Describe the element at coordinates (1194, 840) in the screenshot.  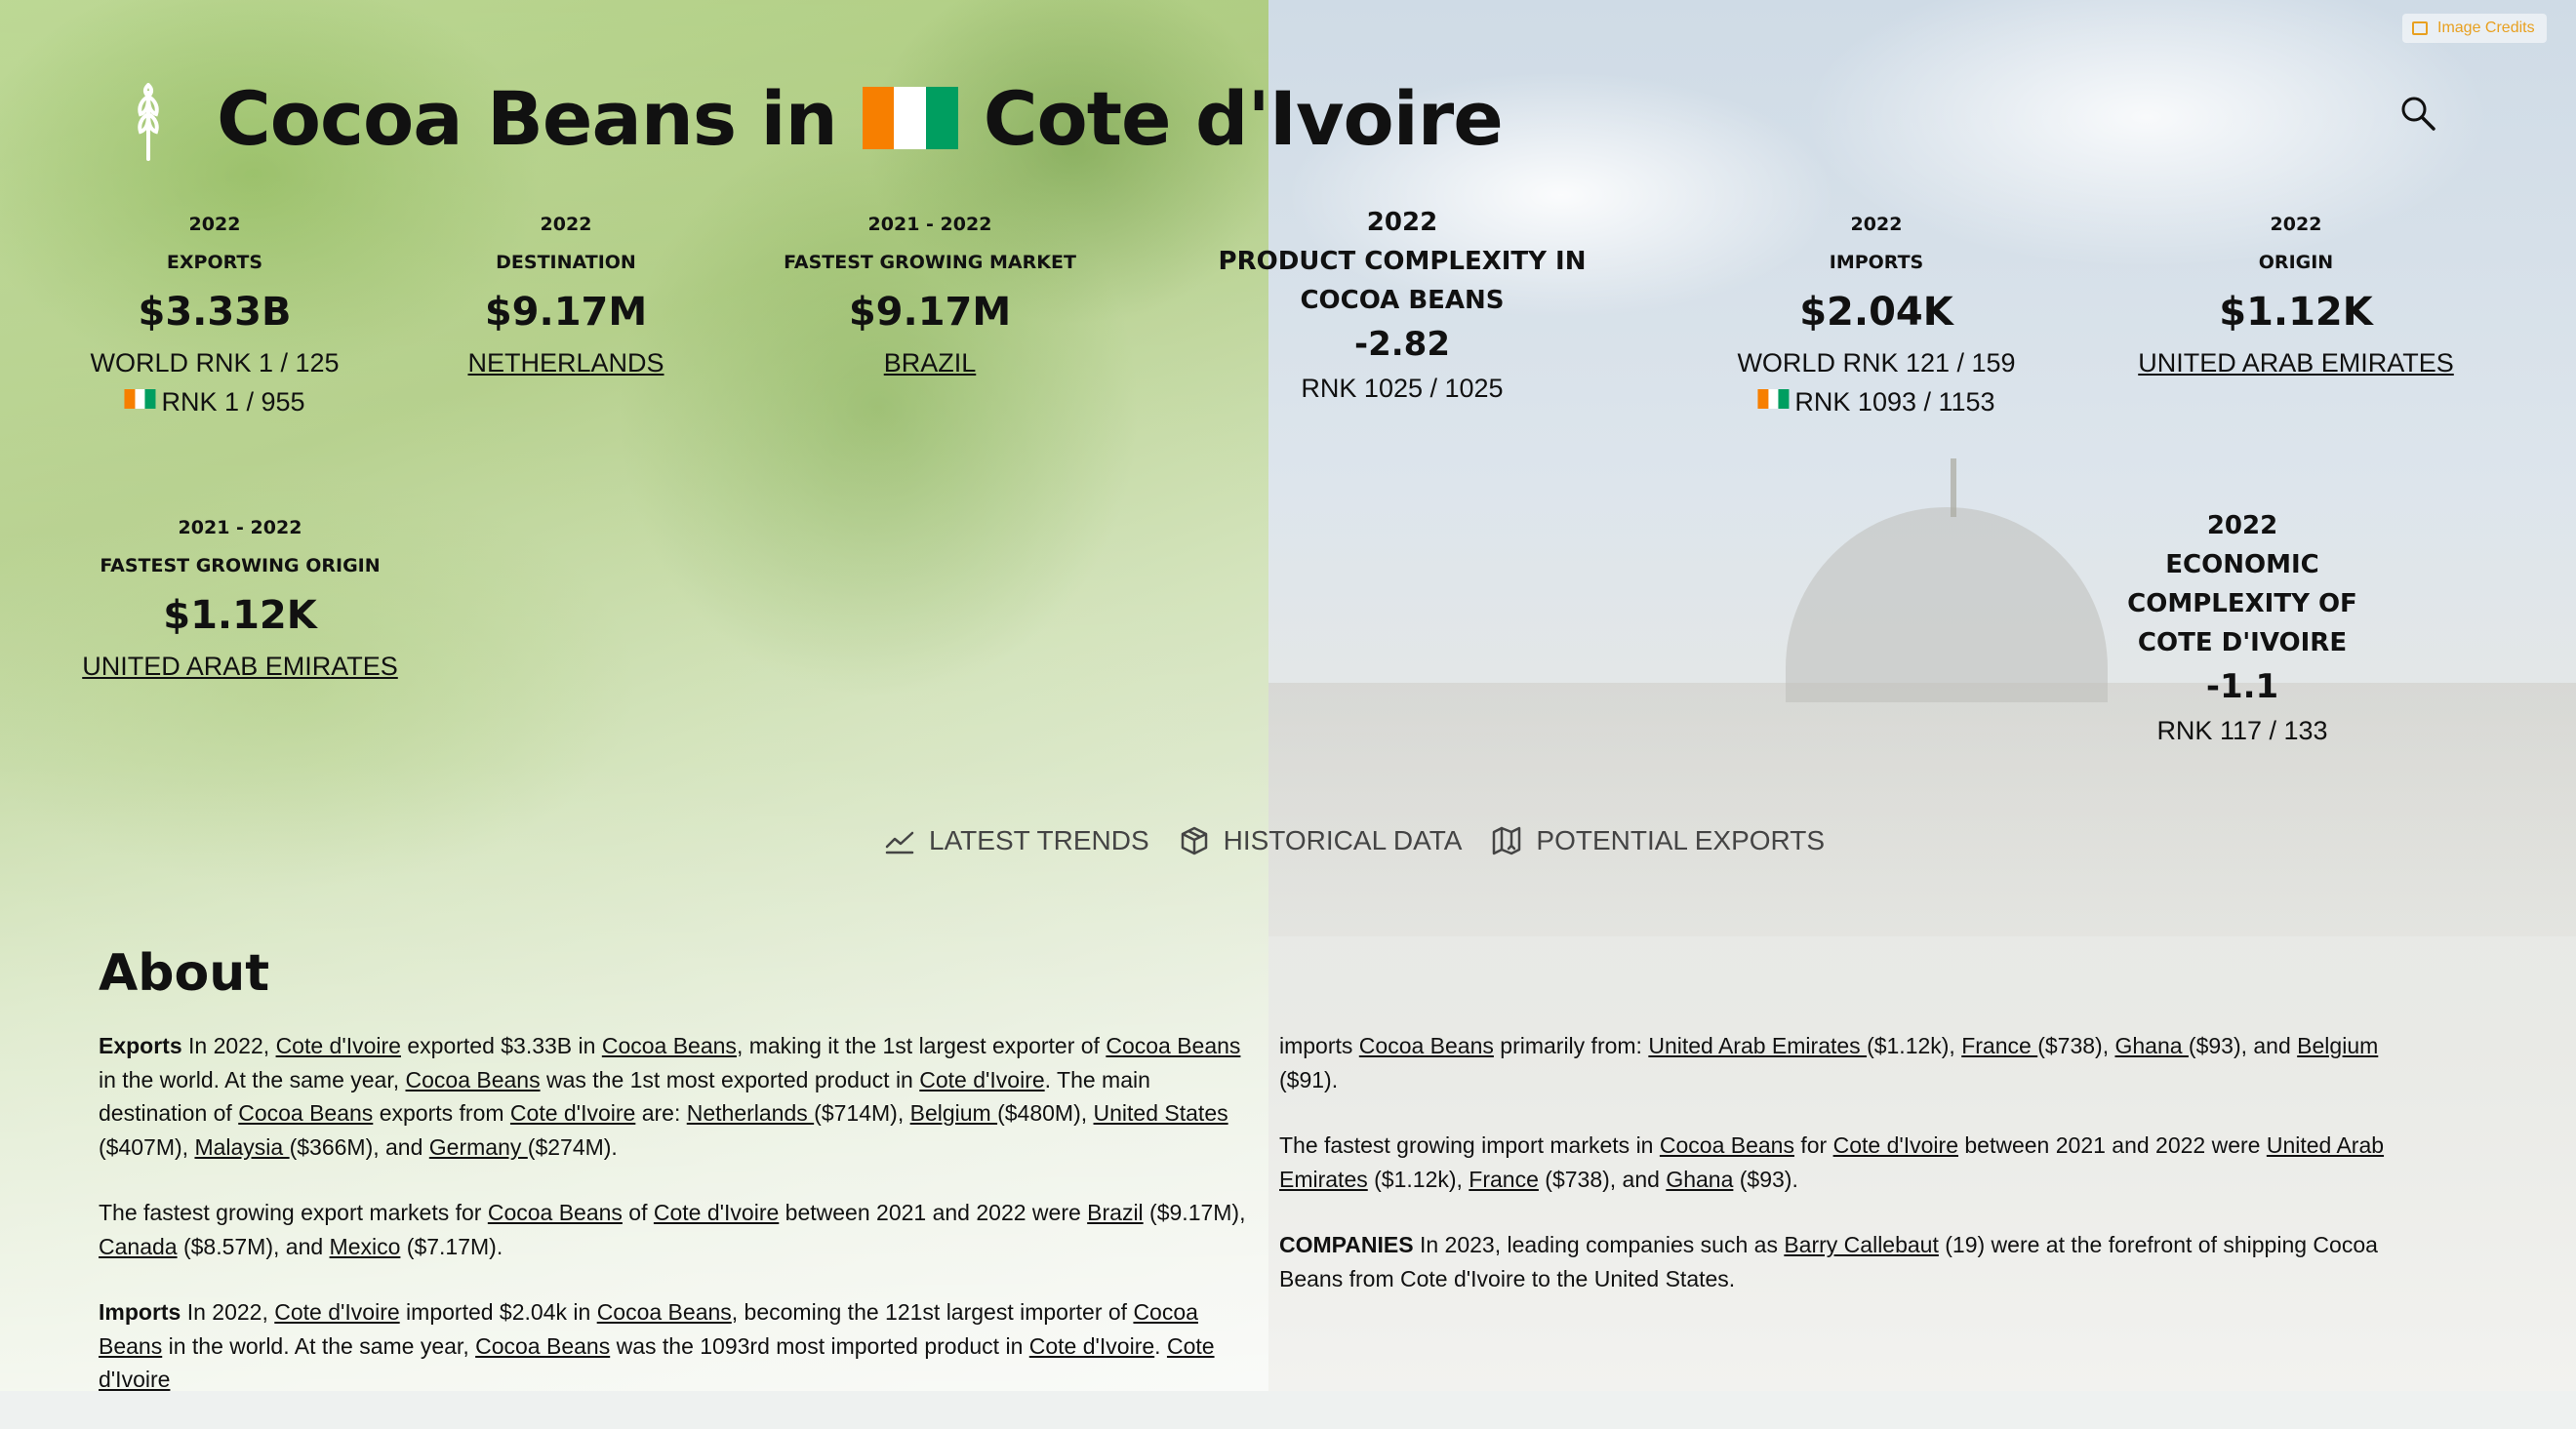
I see `cube-icon` at that location.